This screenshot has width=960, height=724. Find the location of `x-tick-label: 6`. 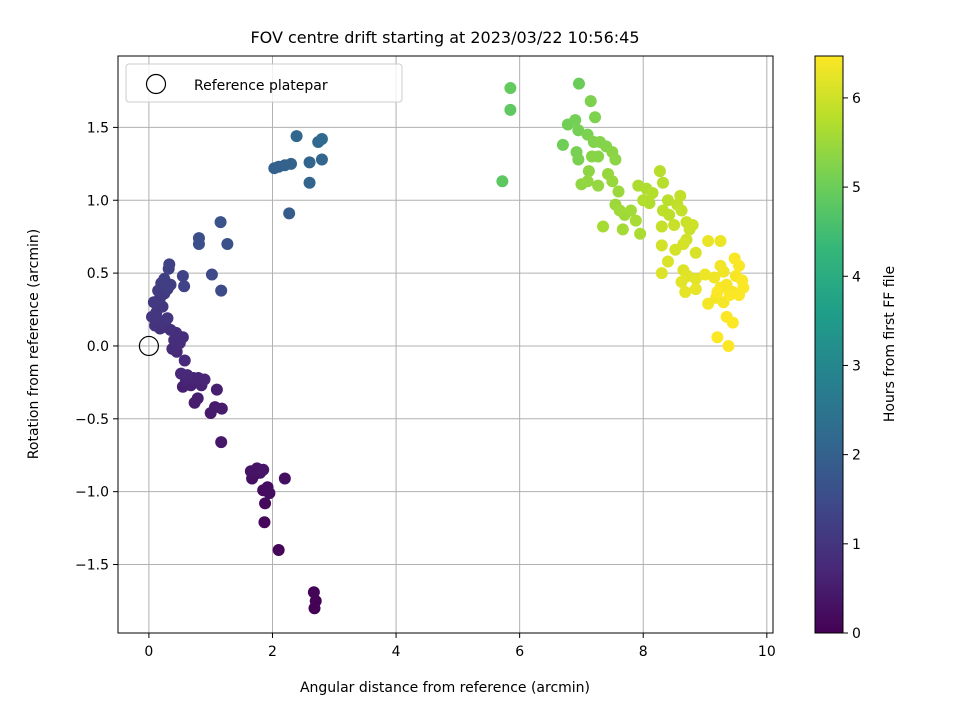

x-tick-label: 6 is located at coordinates (519, 652).